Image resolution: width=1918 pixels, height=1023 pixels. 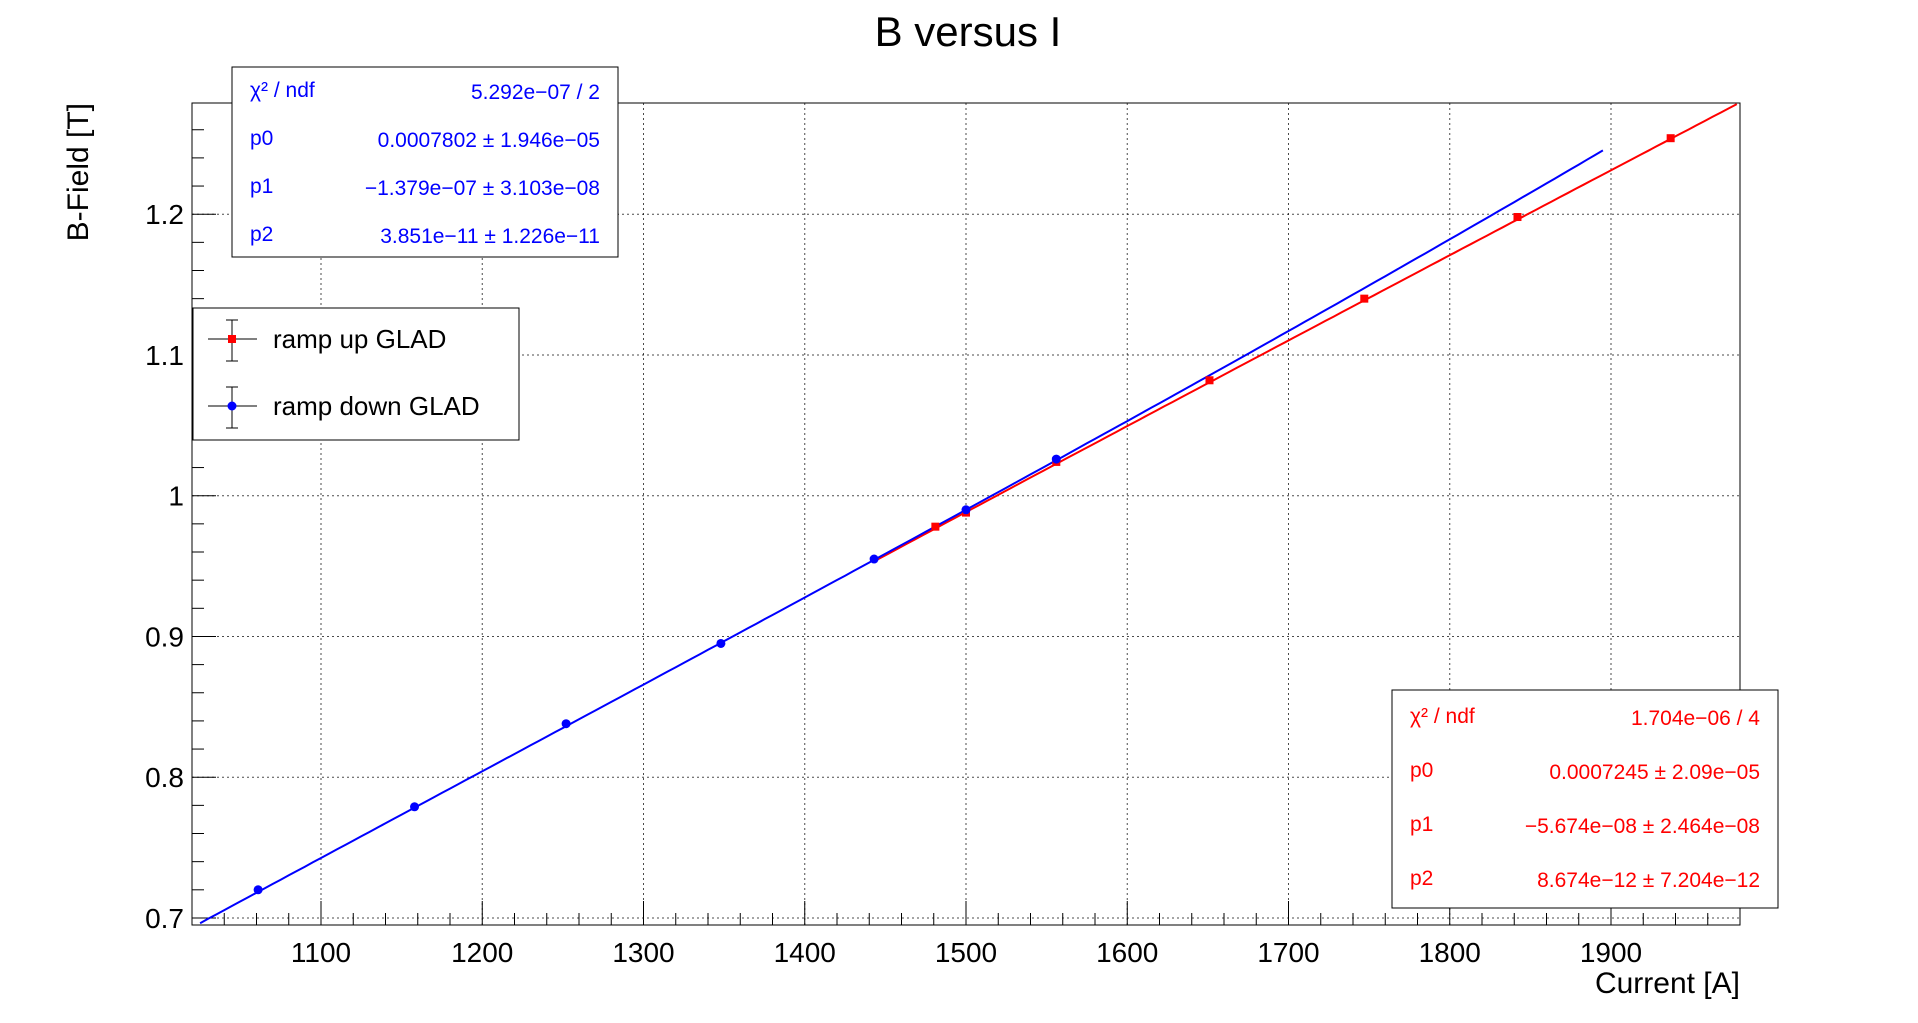 I want to click on x-tick-label: 1700, so click(x=1288, y=952).